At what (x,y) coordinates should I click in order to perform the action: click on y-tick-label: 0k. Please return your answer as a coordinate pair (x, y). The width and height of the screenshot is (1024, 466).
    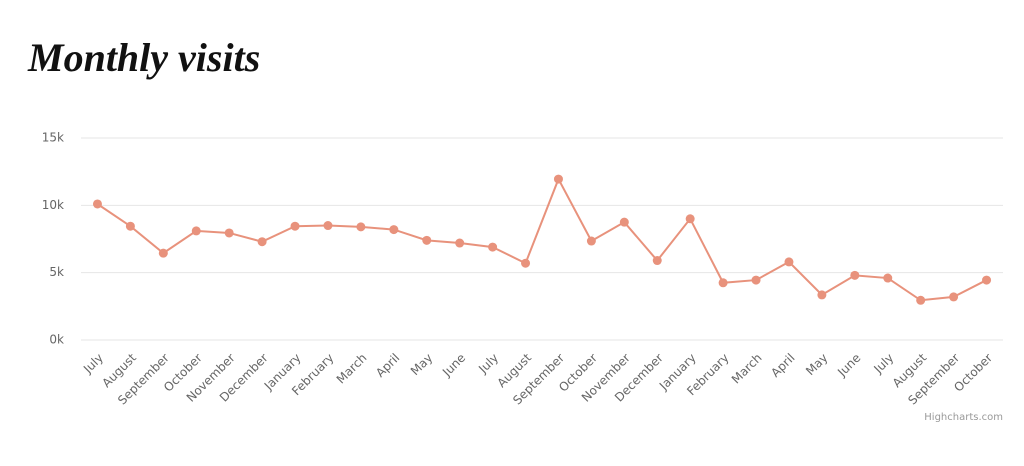
    Looking at the image, I should click on (56, 340).